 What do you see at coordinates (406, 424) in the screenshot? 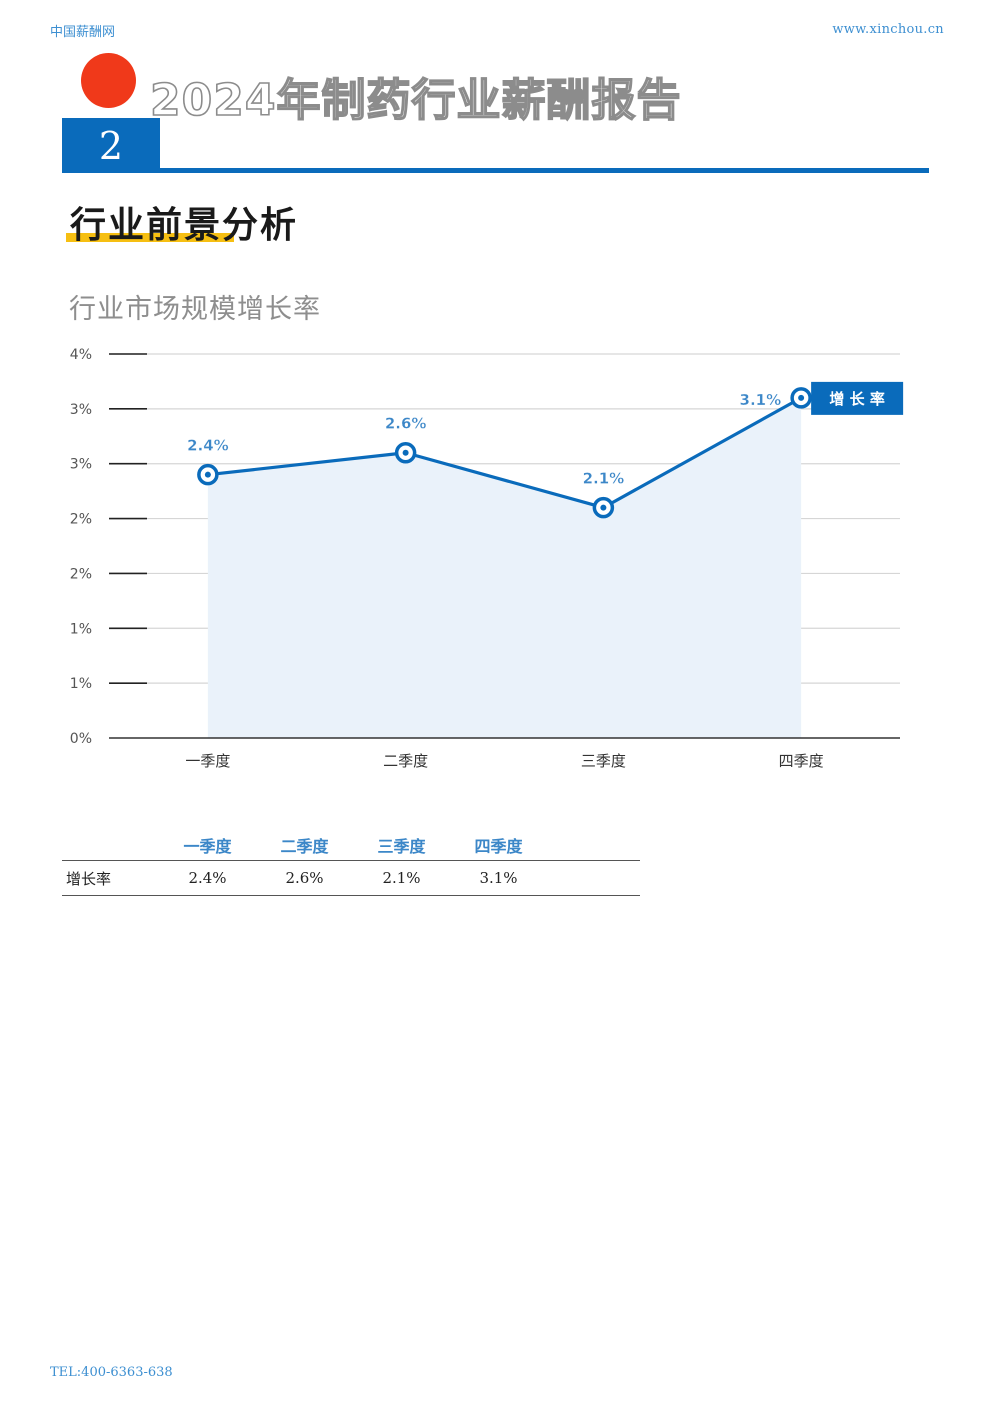
I see `data-label: 2.6%` at bounding box center [406, 424].